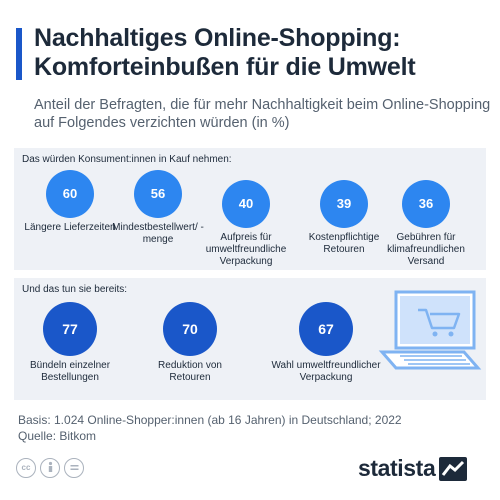 The height and width of the screenshot is (500, 500). I want to click on item-label: Bündeln einzelner Bestellungen, so click(70, 371).